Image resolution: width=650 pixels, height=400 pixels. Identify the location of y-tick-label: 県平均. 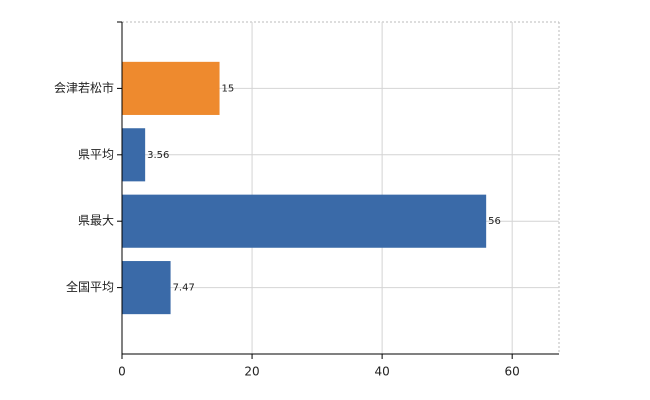
(96, 154).